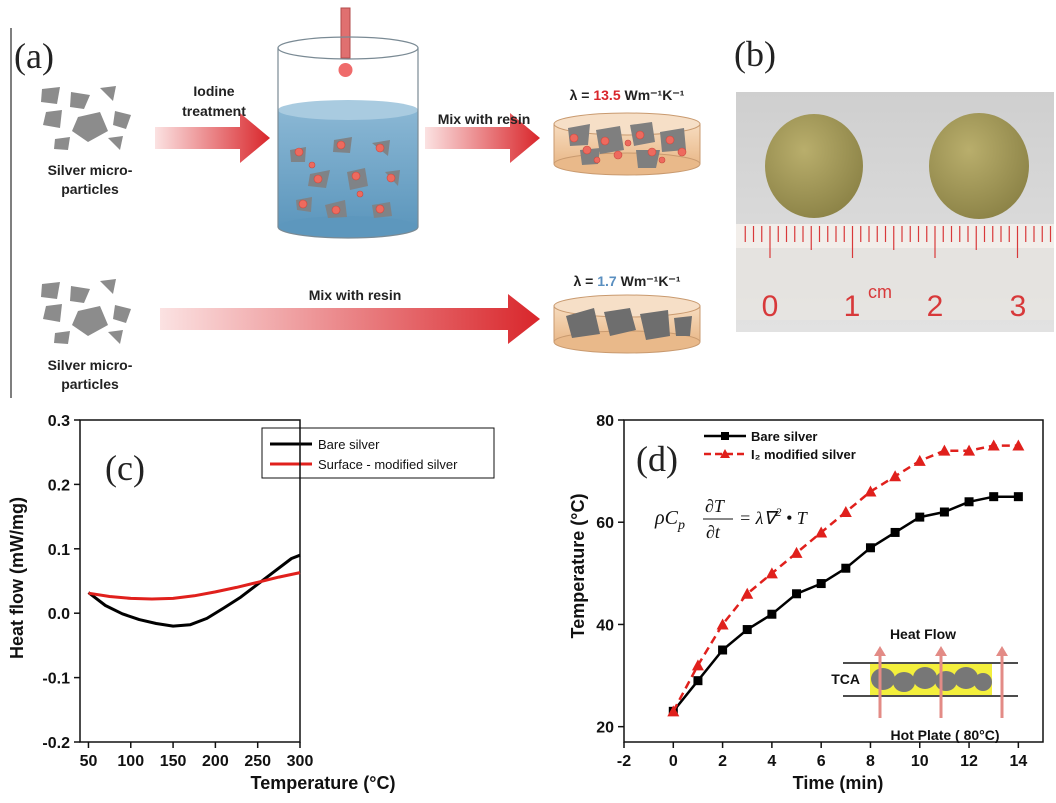 Image resolution: width=1056 pixels, height=803 pixels. Describe the element at coordinates (627, 144) in the screenshot. I see `composite-dish-top-icon` at that location.